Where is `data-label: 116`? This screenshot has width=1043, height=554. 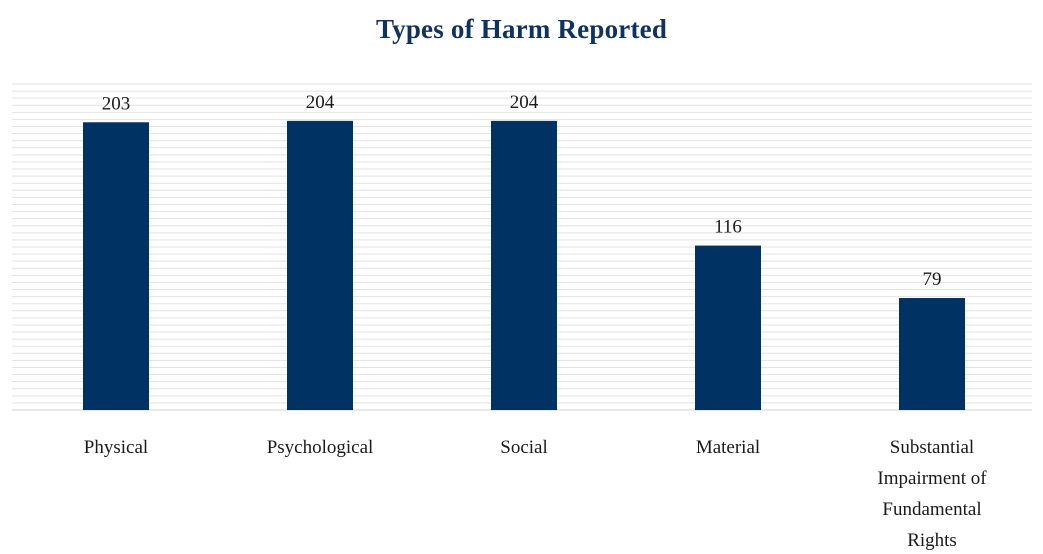
data-label: 116 is located at coordinates (728, 227).